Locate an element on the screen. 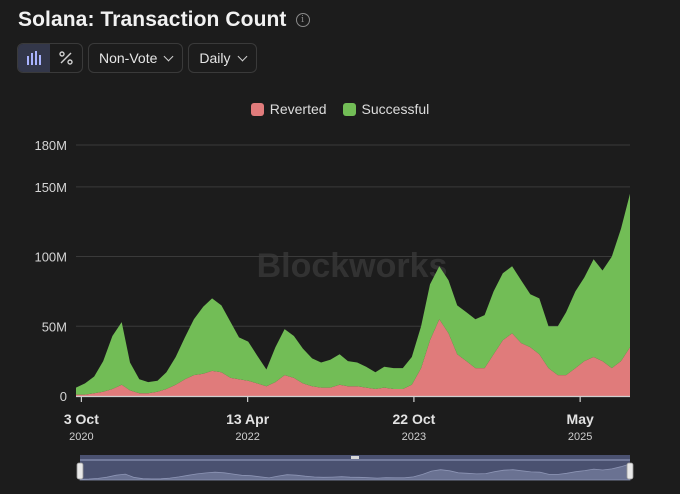  x-tick-year: 2020 is located at coordinates (81, 437).